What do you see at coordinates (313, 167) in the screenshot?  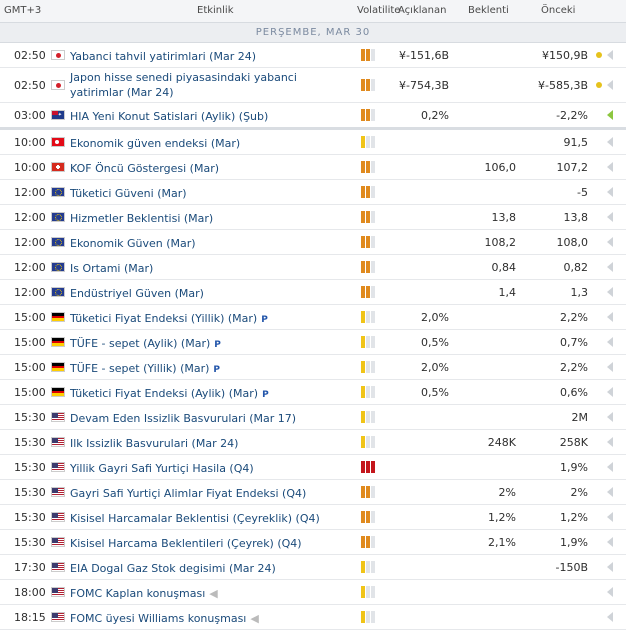 I see `table-row: 10:00 KOF Öncü Göstergesi (Mar) 106,0 107,2` at bounding box center [313, 167].